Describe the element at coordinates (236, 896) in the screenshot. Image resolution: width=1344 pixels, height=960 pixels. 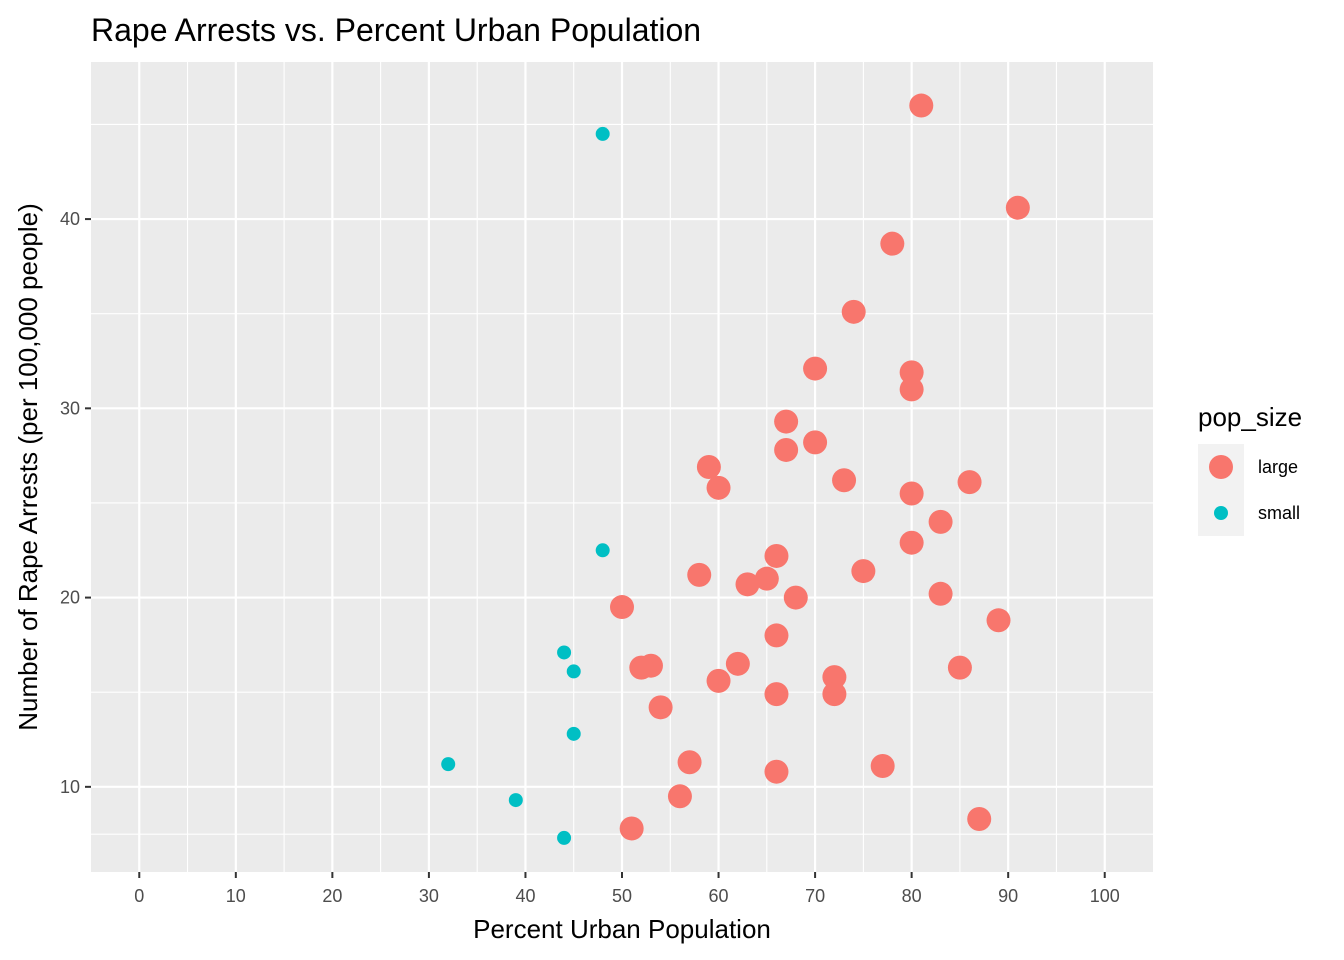
I see `x-tick-label: 10` at that location.